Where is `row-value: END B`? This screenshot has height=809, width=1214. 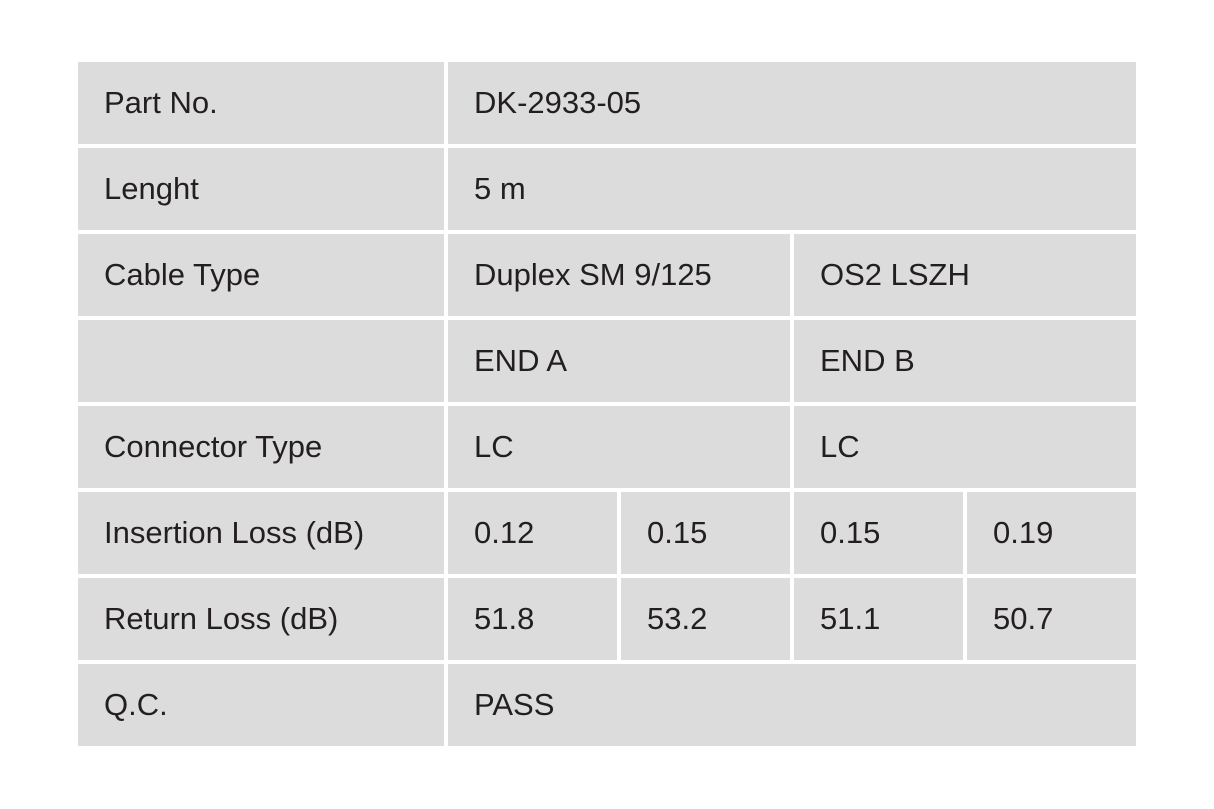 row-value: END B is located at coordinates (965, 361).